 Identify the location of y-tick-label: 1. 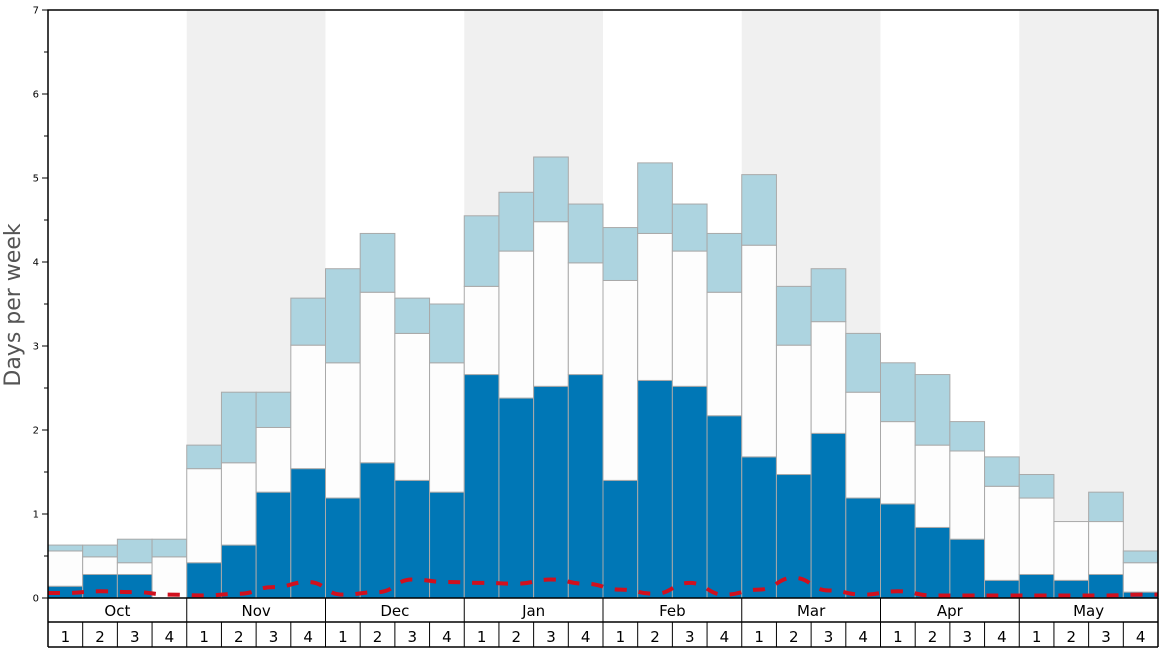
(36, 515).